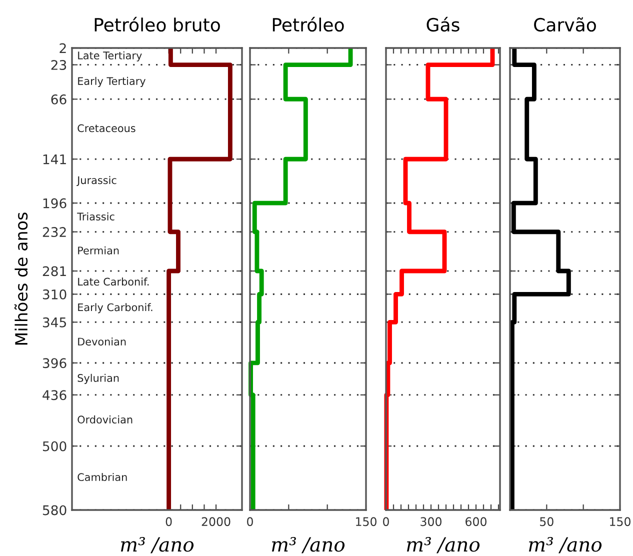  I want to click on annotation: Jurassic, so click(96, 181).